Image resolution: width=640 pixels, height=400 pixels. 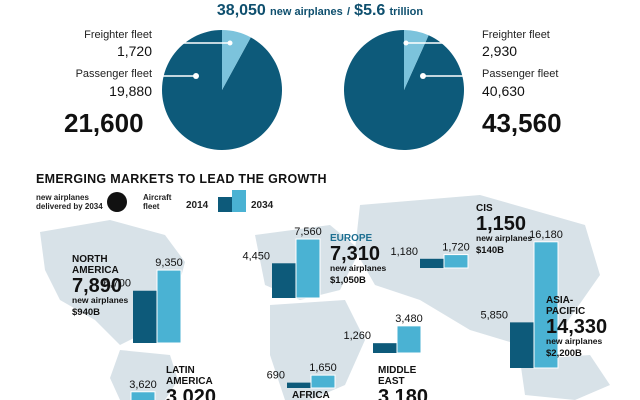 What do you see at coordinates (197, 205) in the screenshot?
I see `legend-year-2014: 2014` at bounding box center [197, 205].